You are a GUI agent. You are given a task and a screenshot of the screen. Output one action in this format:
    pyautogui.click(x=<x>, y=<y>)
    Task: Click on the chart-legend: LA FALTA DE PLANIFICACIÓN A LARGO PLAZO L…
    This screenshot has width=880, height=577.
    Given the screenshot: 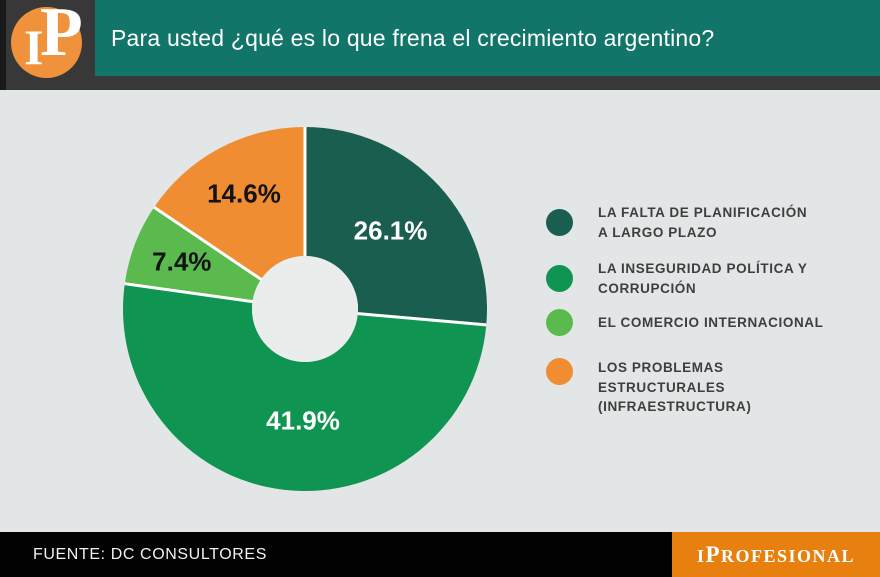 What is the action you would take?
    pyautogui.click(x=701, y=310)
    